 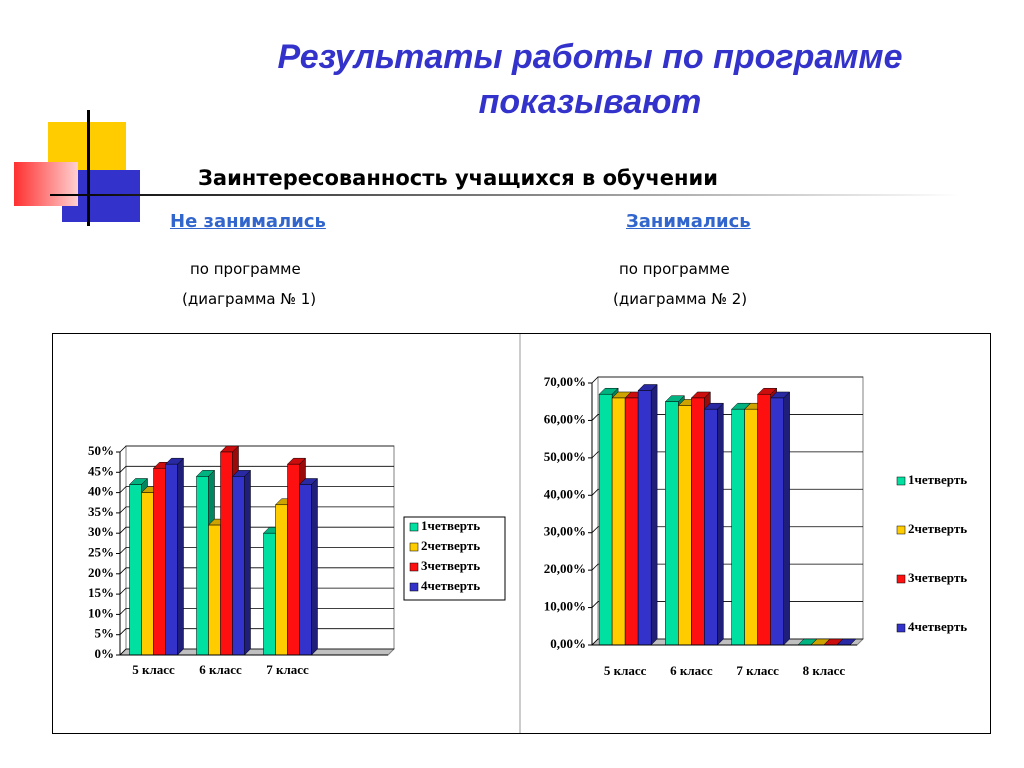 What do you see at coordinates (101, 592) in the screenshot?
I see `y-tick-label: 15%` at bounding box center [101, 592].